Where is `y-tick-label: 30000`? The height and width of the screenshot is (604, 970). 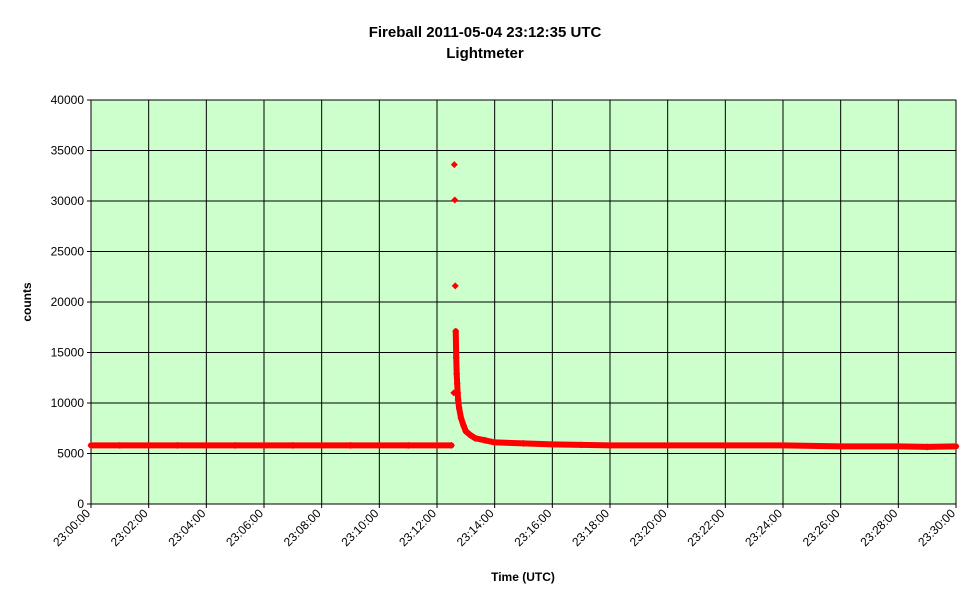
y-tick-label: 30000 is located at coordinates (68, 201).